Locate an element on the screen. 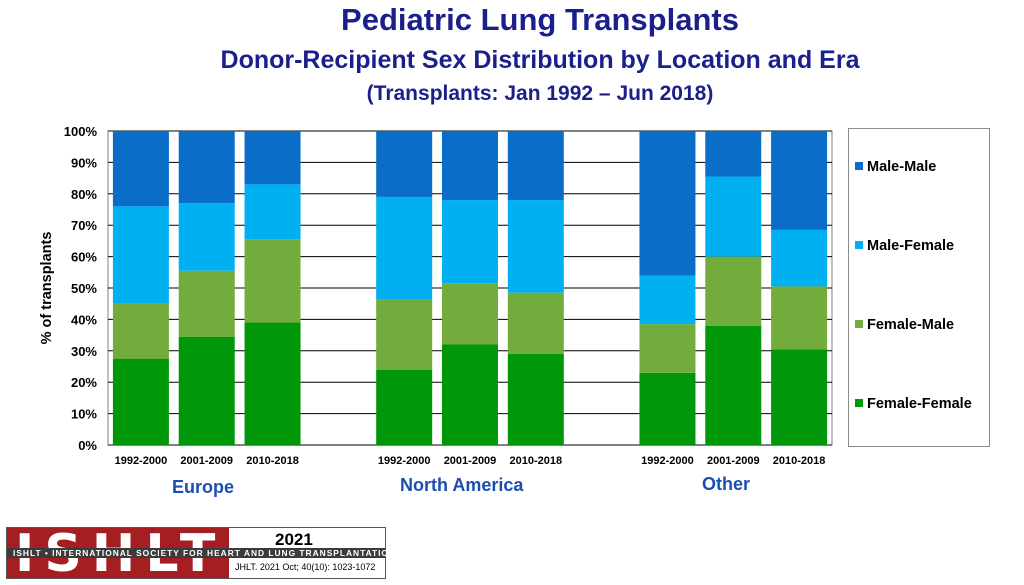 This screenshot has width=1024, height=585. region-label-other: Other is located at coordinates (726, 484).